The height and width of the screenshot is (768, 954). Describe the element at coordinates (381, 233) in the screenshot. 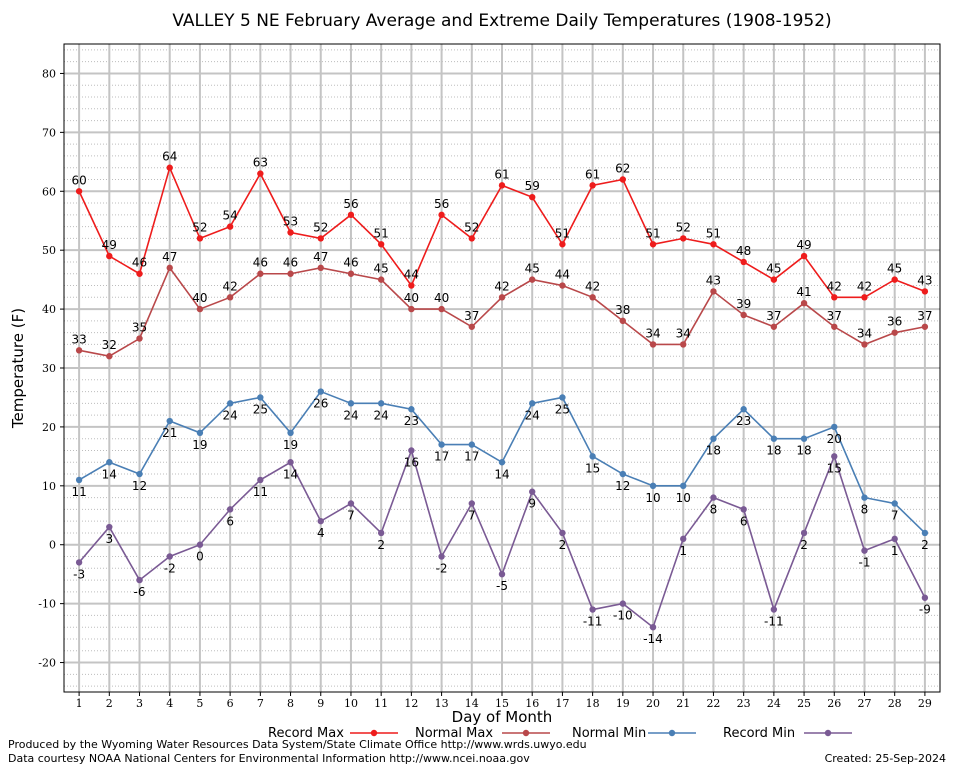

I see `data-label-record-max: 51` at that location.